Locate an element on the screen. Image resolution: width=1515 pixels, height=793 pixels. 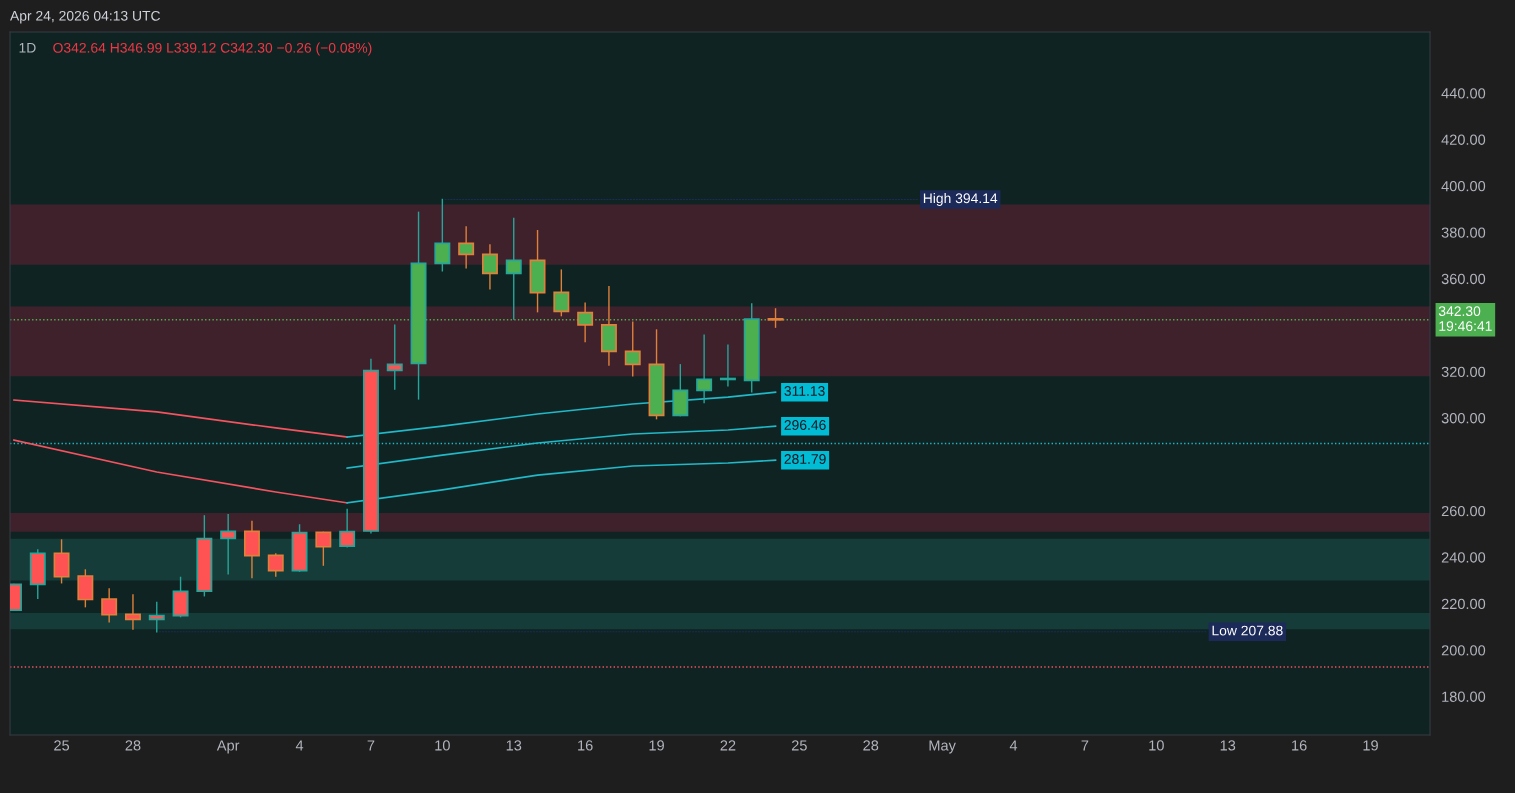
y-tick-label: 260.00 is located at coordinates (1463, 511).